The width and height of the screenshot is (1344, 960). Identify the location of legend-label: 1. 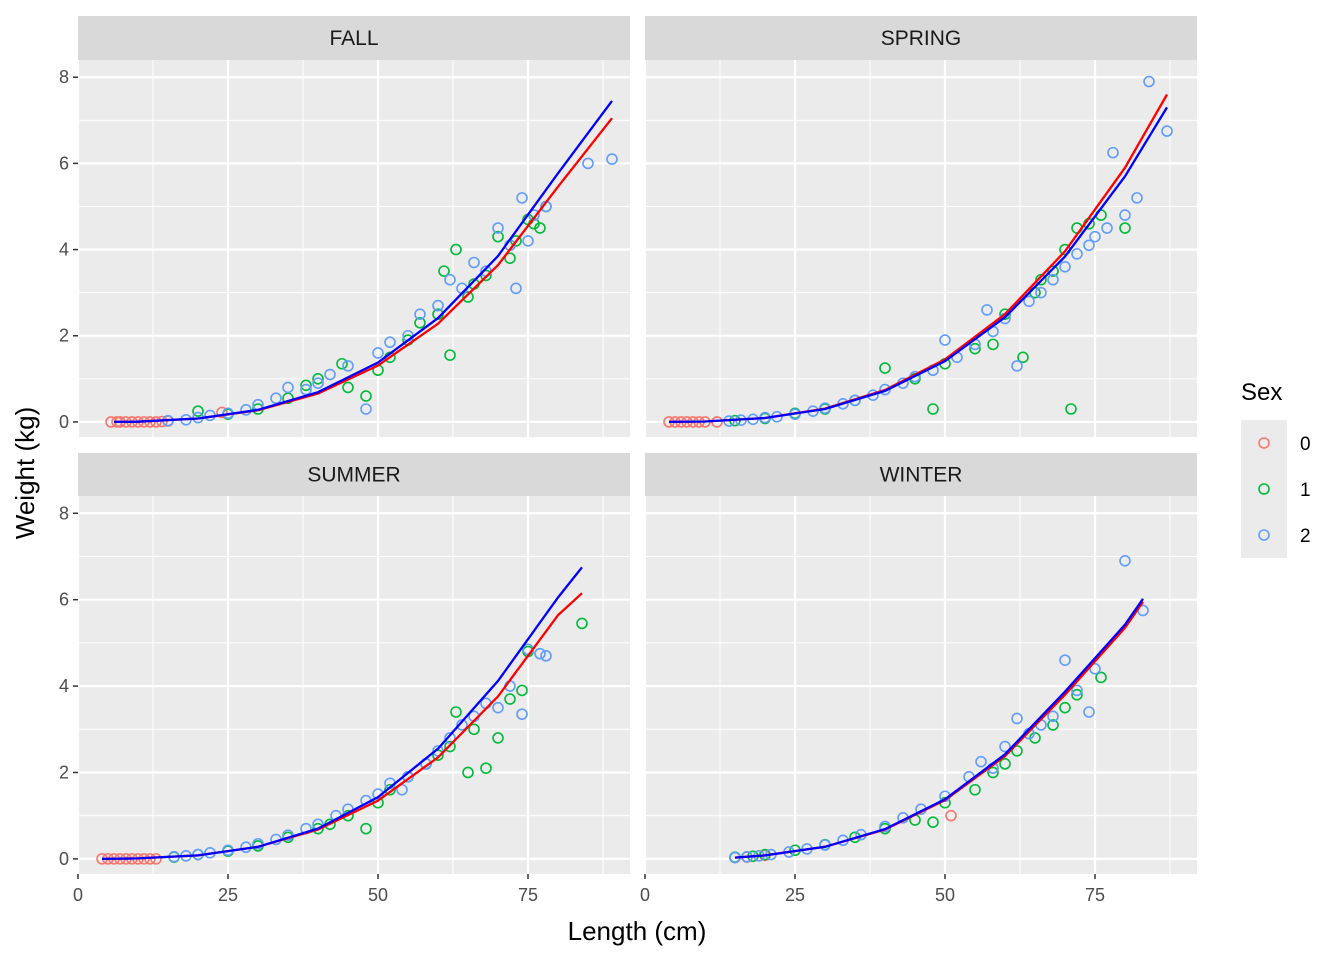
(1305, 490).